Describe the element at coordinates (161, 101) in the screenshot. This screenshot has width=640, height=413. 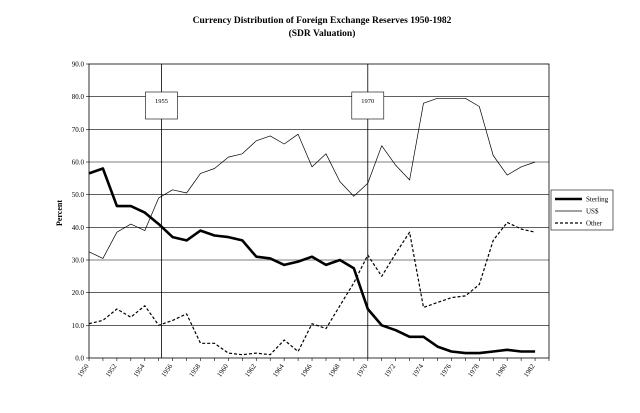
I see `annotation-label-0: 1955` at that location.